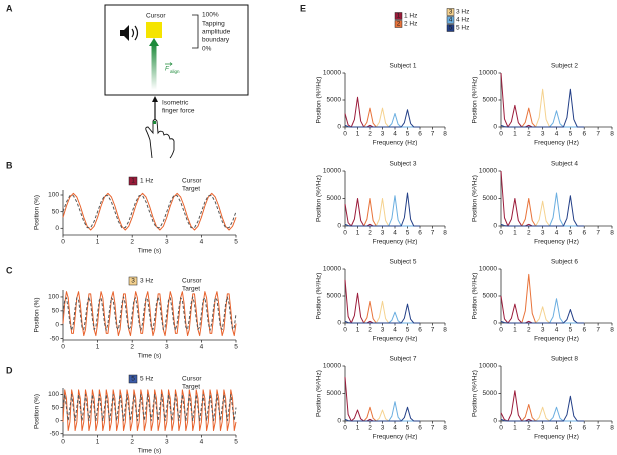 This screenshot has width=617, height=455. I want to click on y-tick-label: -50, so click(55, 433).